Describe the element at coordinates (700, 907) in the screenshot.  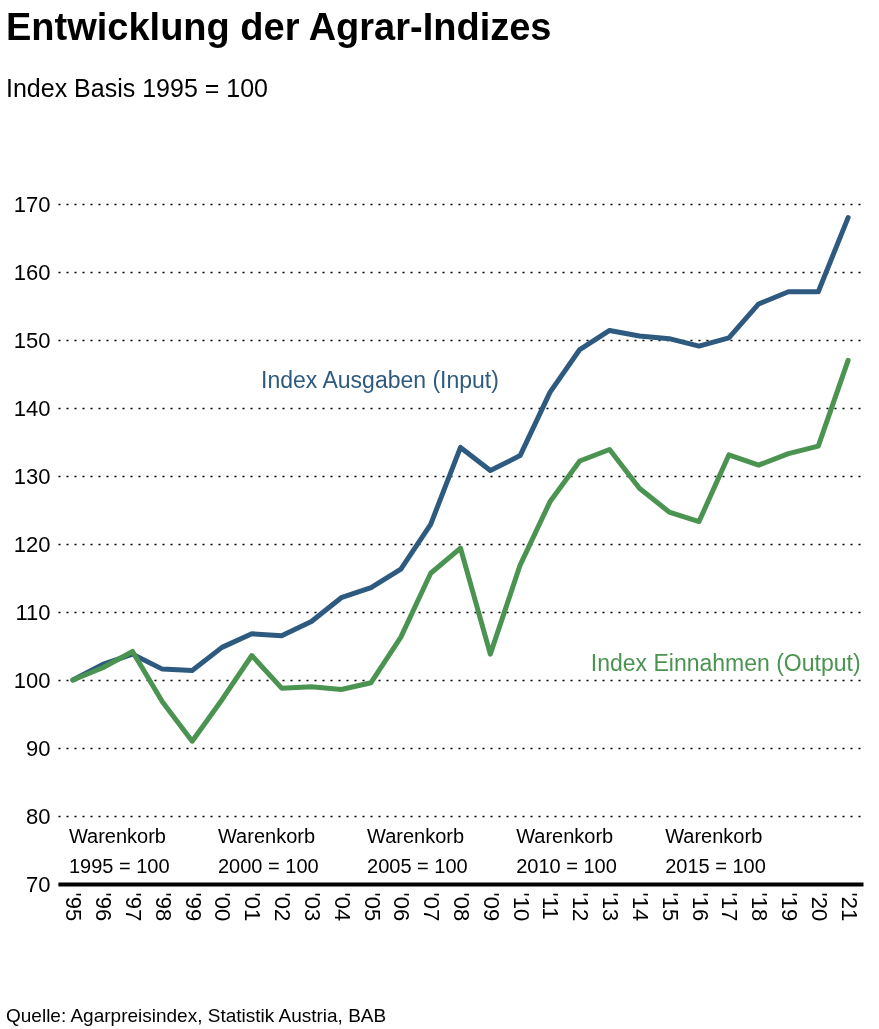
I see `x-tick-label: '16` at that location.